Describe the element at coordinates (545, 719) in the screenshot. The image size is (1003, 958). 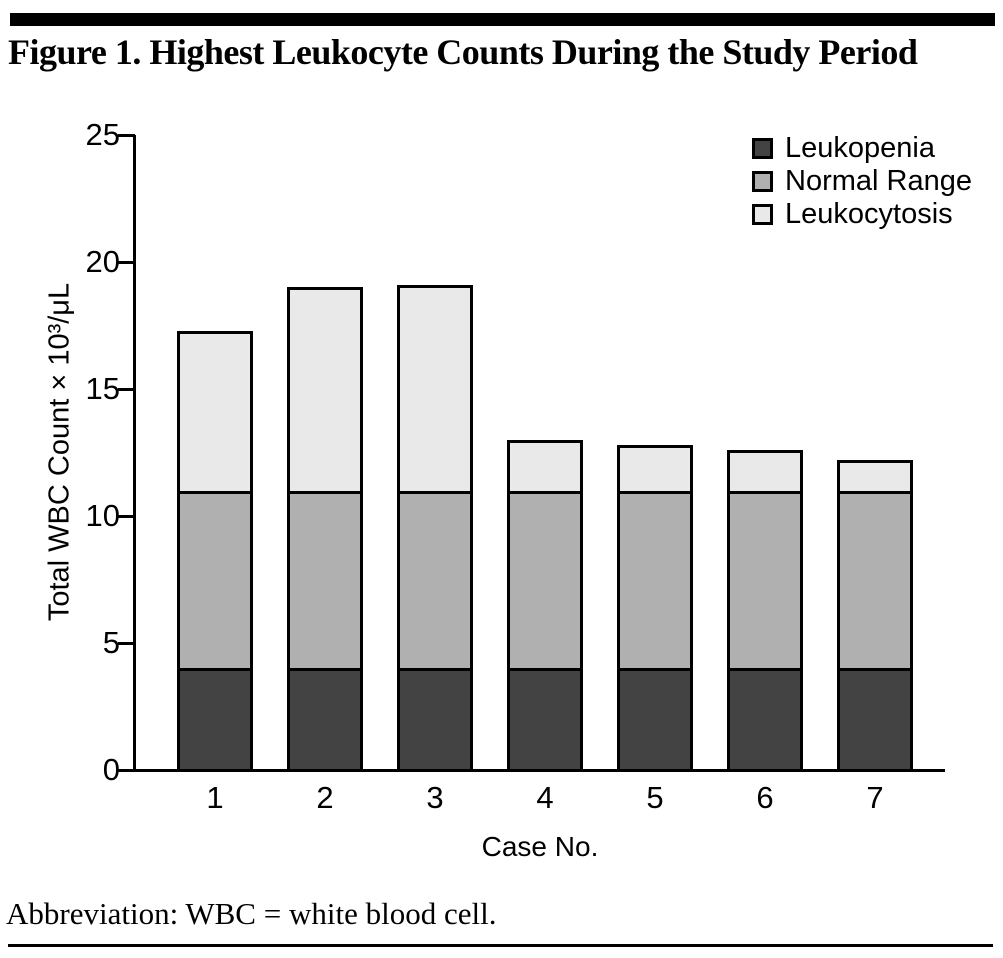
I see `bar-case-4-segment-leukopenia` at that location.